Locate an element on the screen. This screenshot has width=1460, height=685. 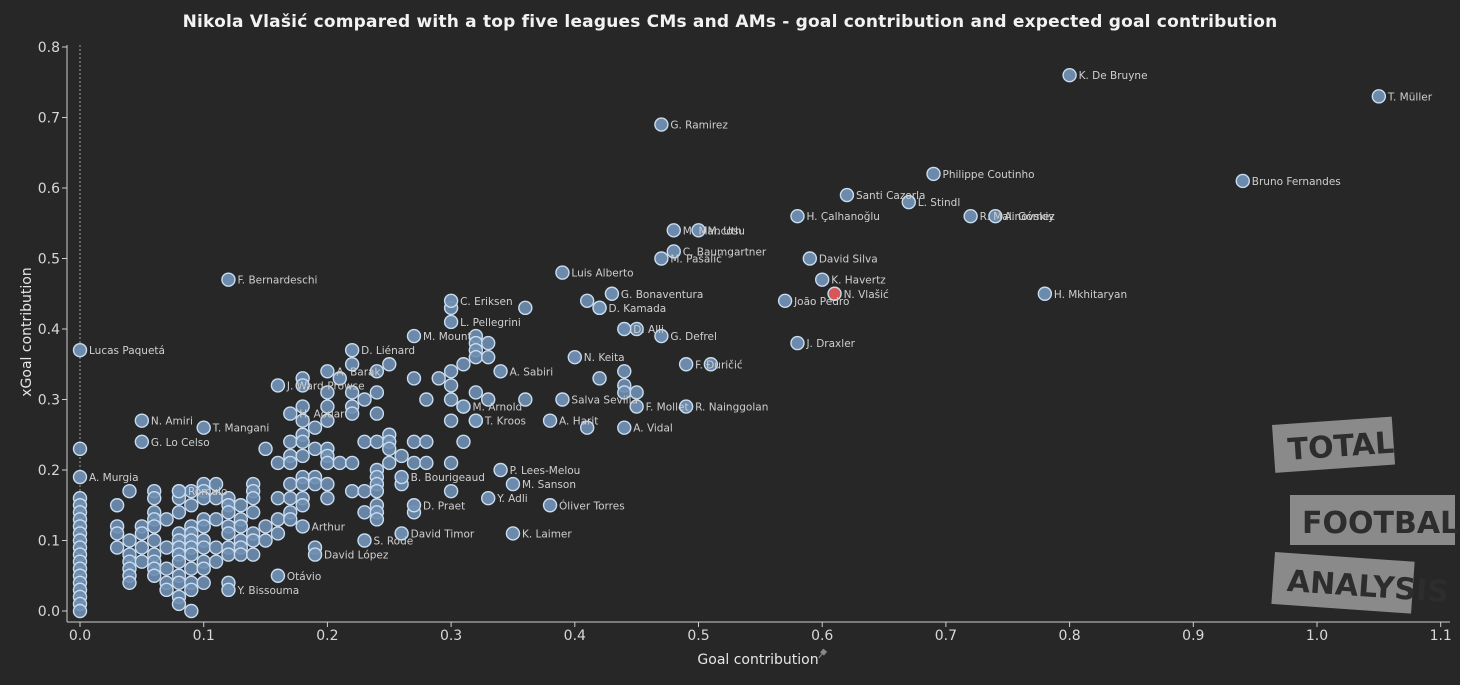
point-label: Rômulo is located at coordinates (207, 492).